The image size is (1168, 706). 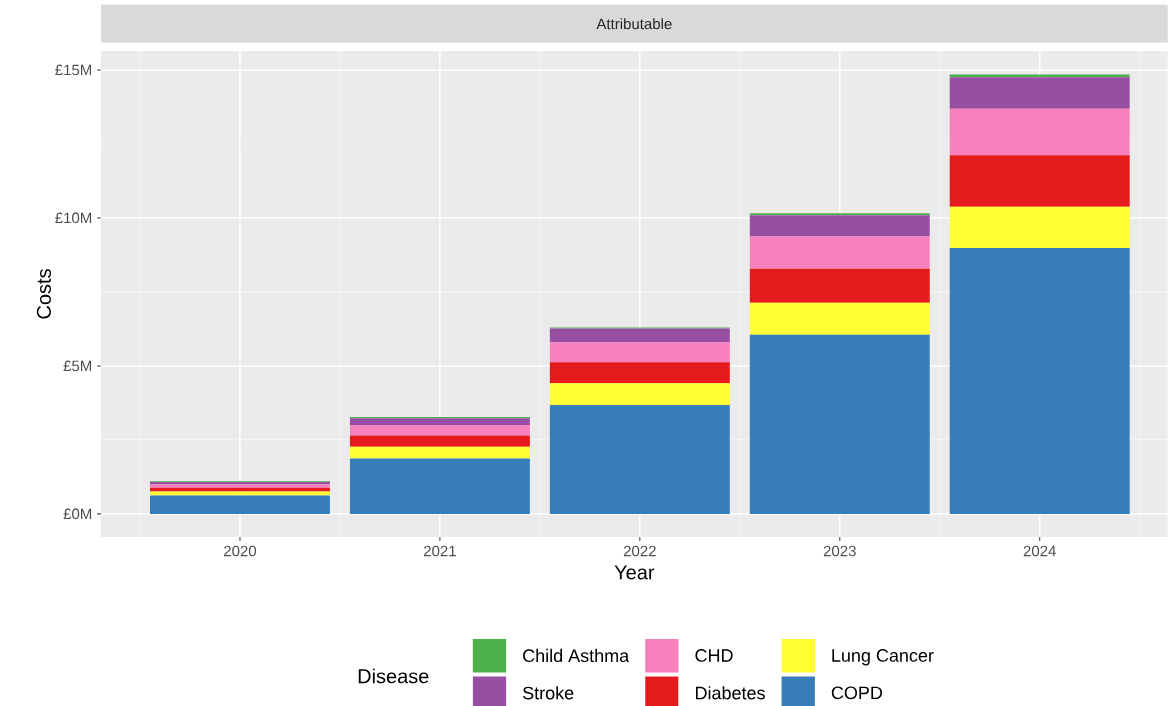 What do you see at coordinates (77, 366) in the screenshot?
I see `y-tick-label: £5M` at bounding box center [77, 366].